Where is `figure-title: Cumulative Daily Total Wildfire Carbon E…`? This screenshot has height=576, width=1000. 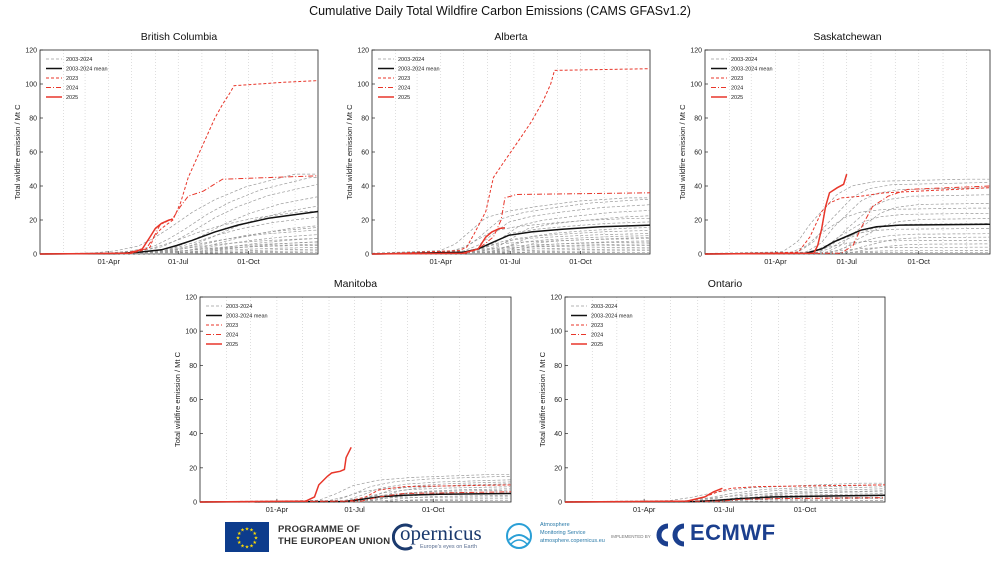 figure-title: Cumulative Daily Total Wildfire Carbon E… is located at coordinates (500, 11).